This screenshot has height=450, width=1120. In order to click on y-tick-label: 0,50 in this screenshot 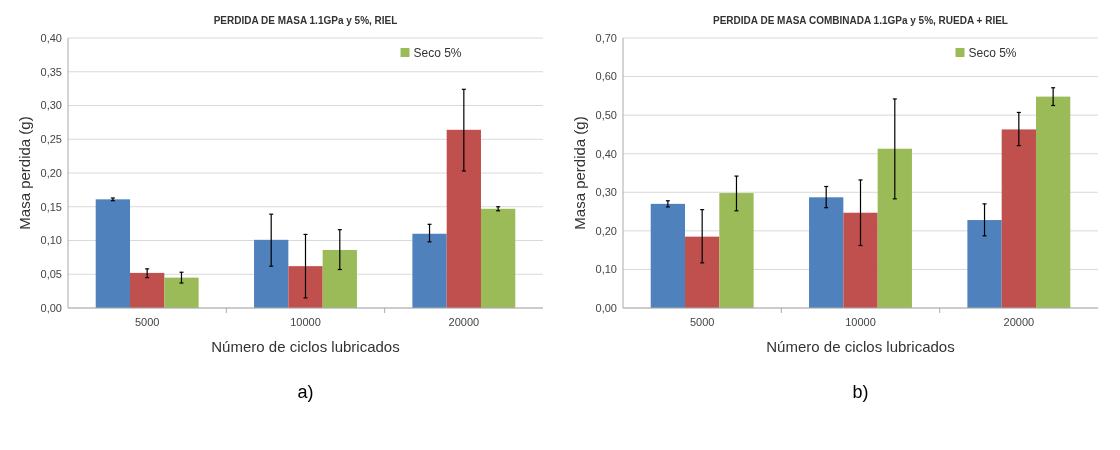, I will do `click(606, 114)`.